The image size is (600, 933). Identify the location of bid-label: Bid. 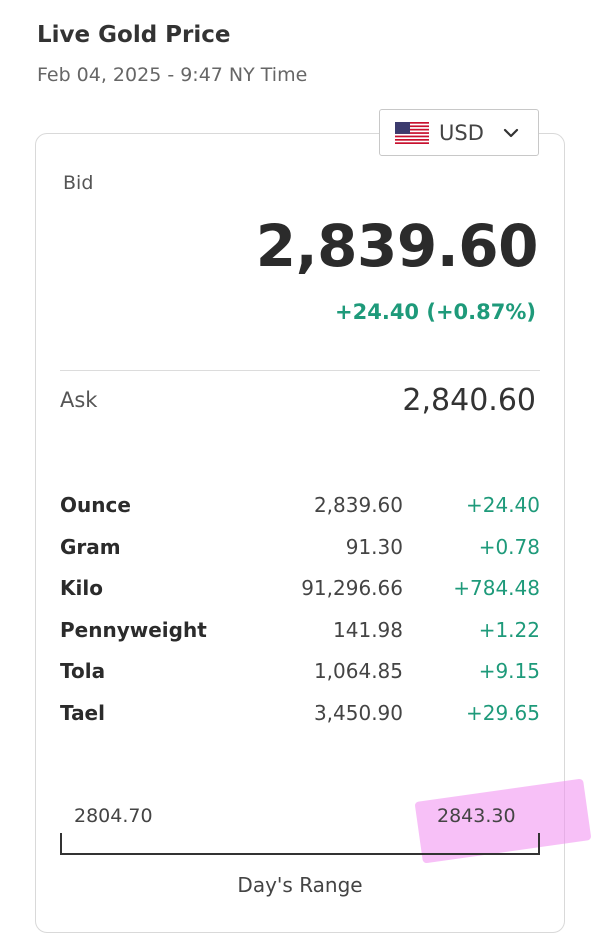
(78, 183).